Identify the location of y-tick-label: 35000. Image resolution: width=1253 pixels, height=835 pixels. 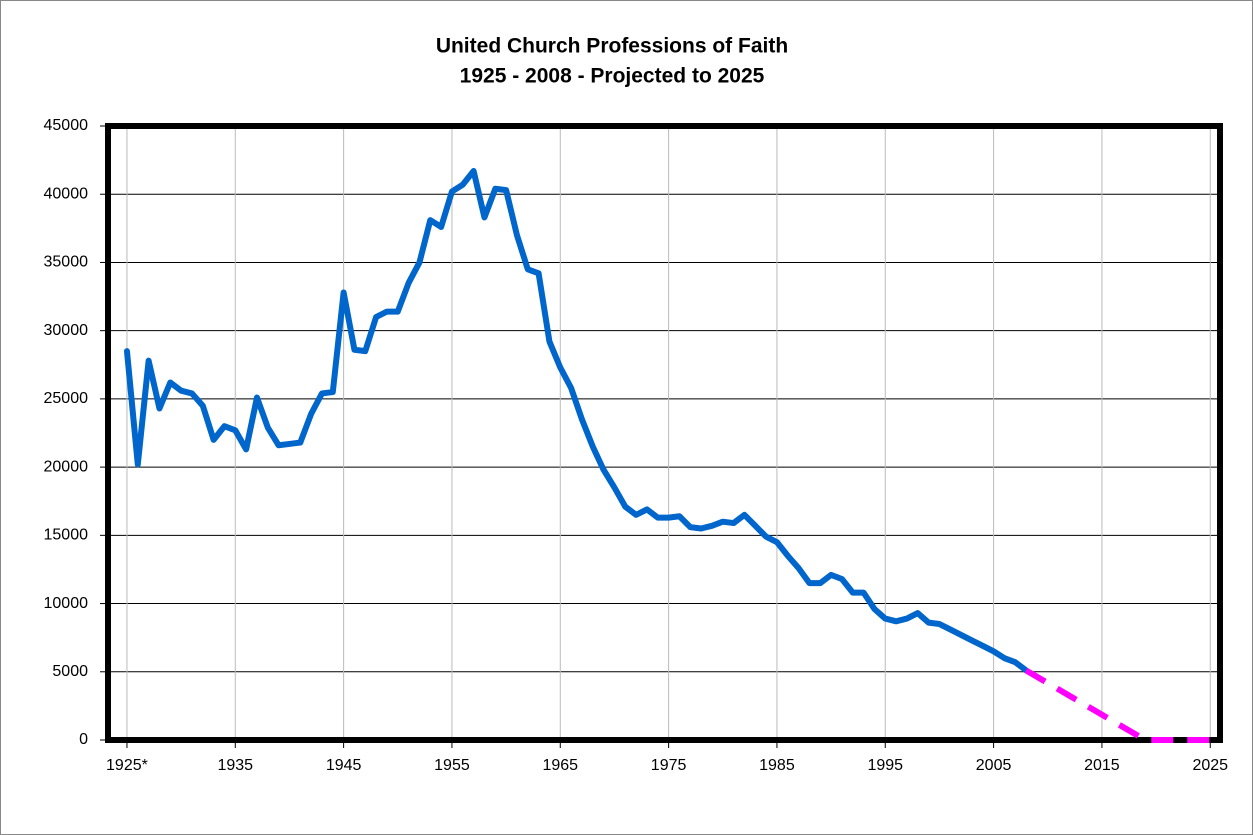
(66, 262).